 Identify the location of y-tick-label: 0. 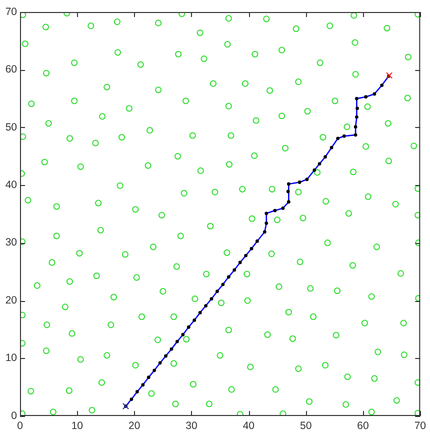
(14, 416).